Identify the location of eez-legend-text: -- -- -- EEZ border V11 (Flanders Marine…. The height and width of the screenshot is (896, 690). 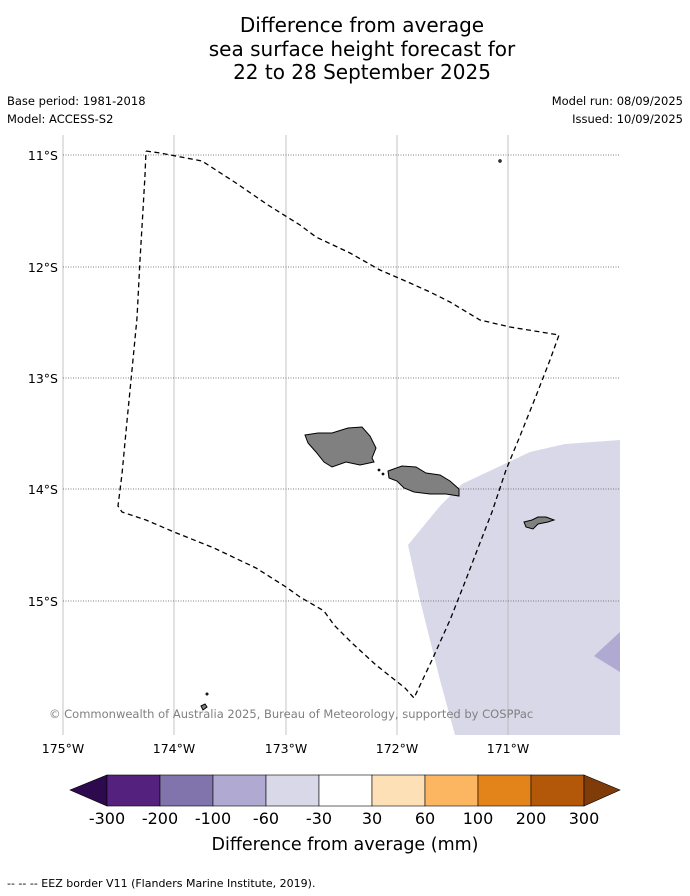
(161, 883).